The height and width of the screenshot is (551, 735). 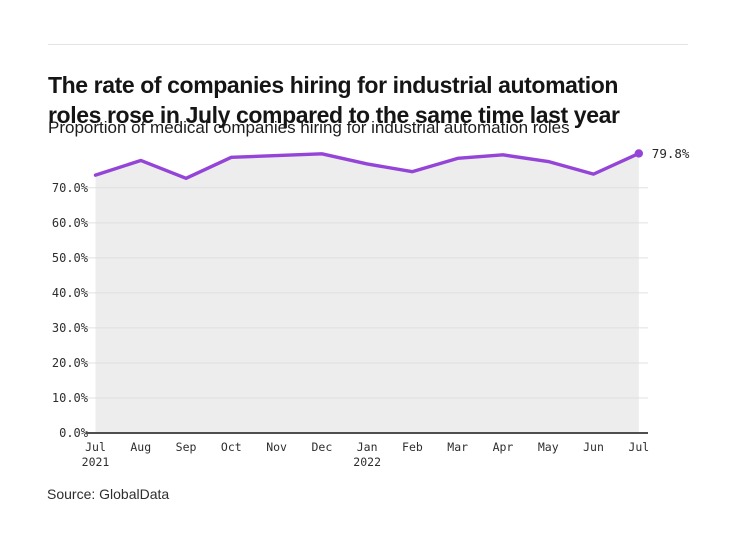 I want to click on source-attribution: Source: GlobalData, so click(x=108, y=494).